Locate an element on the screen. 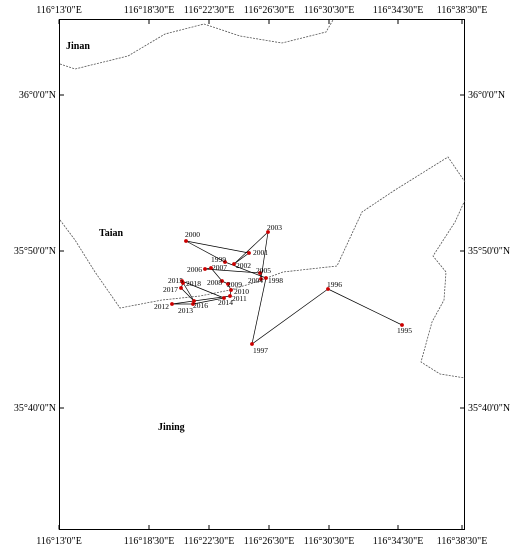  track-point-2004 is located at coordinates (261, 279).